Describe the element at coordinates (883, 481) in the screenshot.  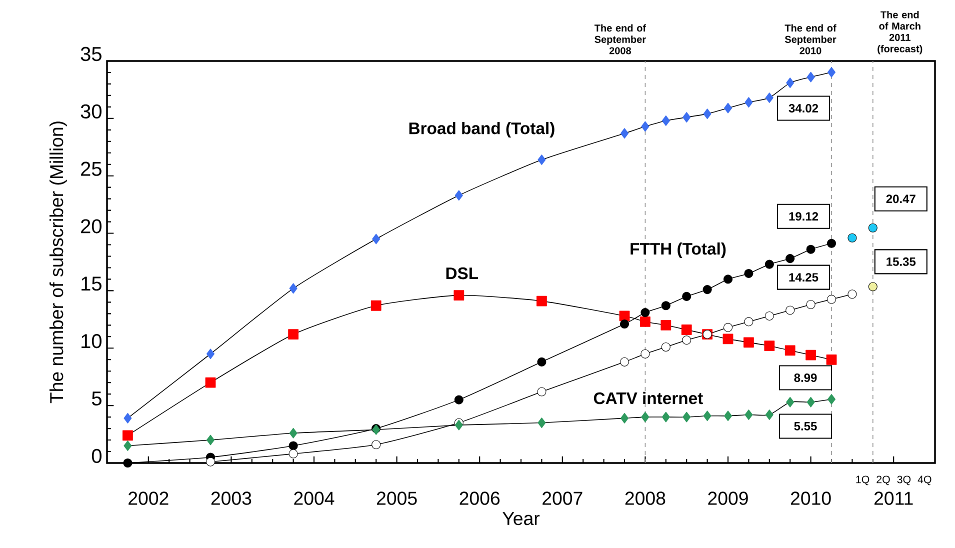
I see `text: 2Q` at that location.